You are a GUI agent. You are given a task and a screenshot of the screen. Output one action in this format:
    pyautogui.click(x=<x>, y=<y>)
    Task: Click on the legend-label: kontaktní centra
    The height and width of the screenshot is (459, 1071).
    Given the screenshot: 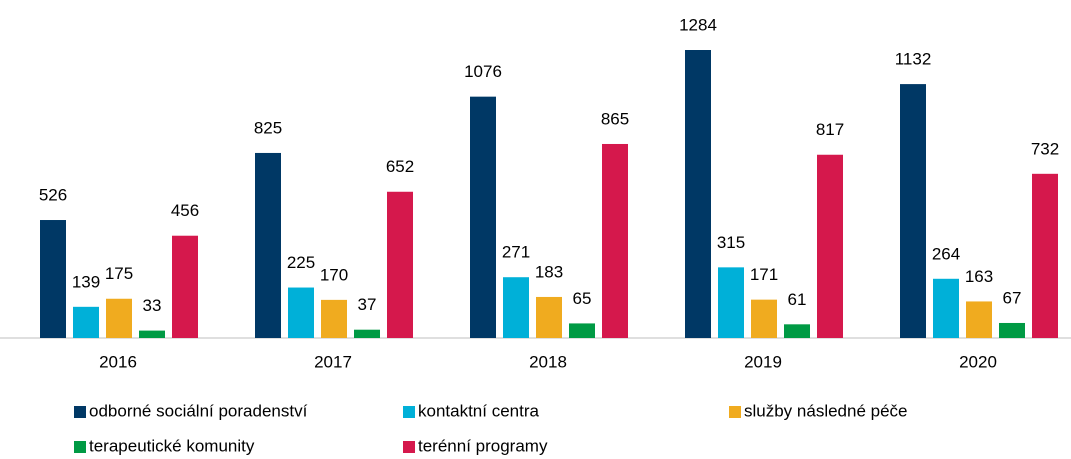 What is the action you would take?
    pyautogui.click(x=479, y=410)
    